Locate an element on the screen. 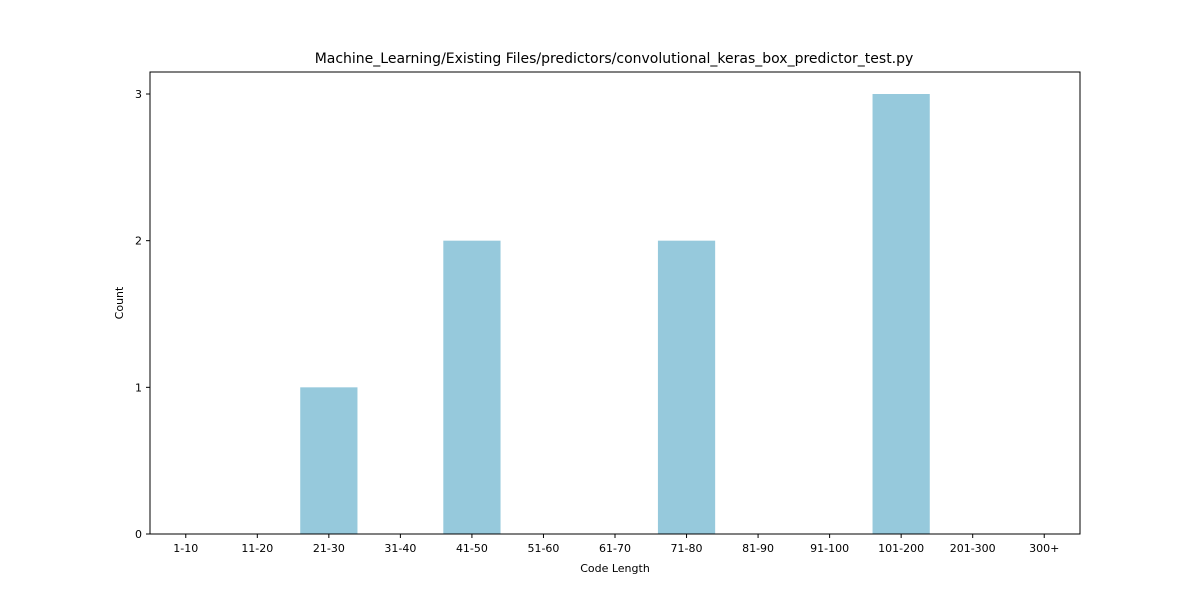 Image resolution: width=1200 pixels, height=600 pixels. x-tick-label: 11-20 is located at coordinates (257, 548).